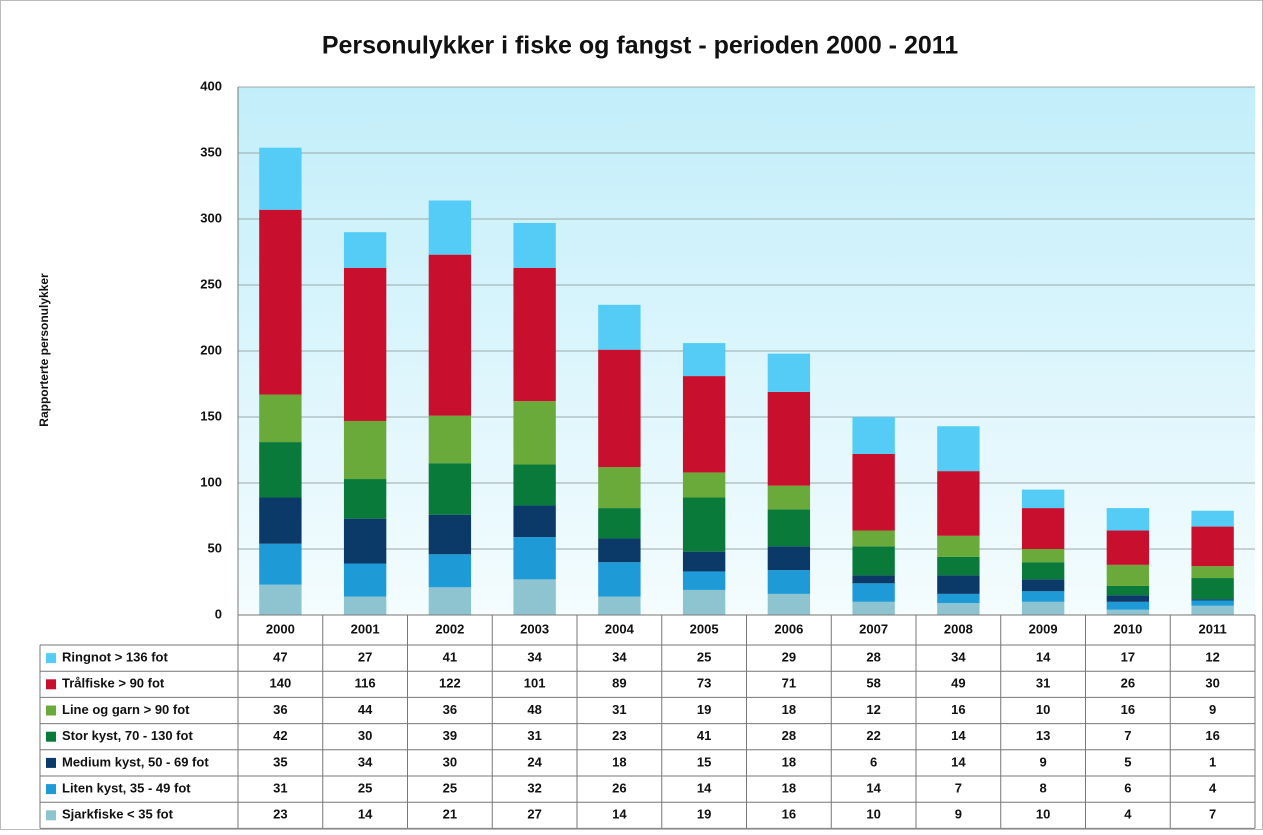  What do you see at coordinates (450, 761) in the screenshot?
I see `table-cell: 30` at bounding box center [450, 761].